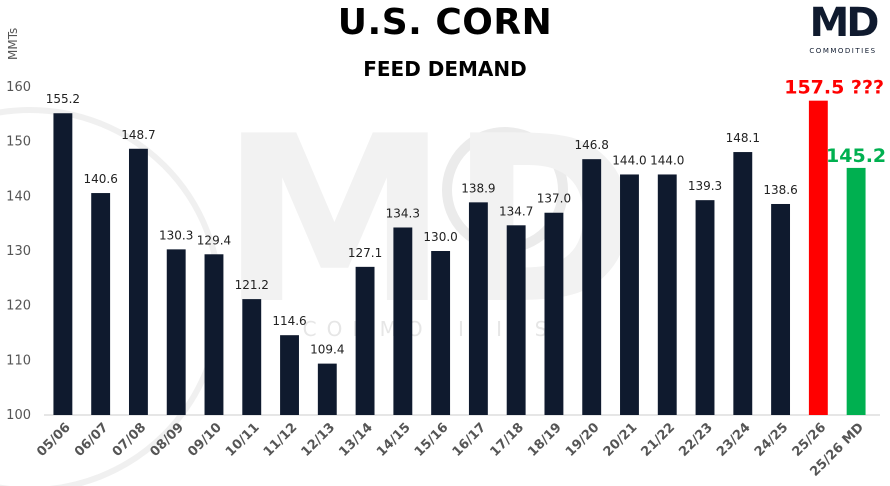 Image resolution: width=890 pixels, height=486 pixels. Describe the element at coordinates (834, 88) in the screenshot. I see `data-label: 157.5 ???` at that location.